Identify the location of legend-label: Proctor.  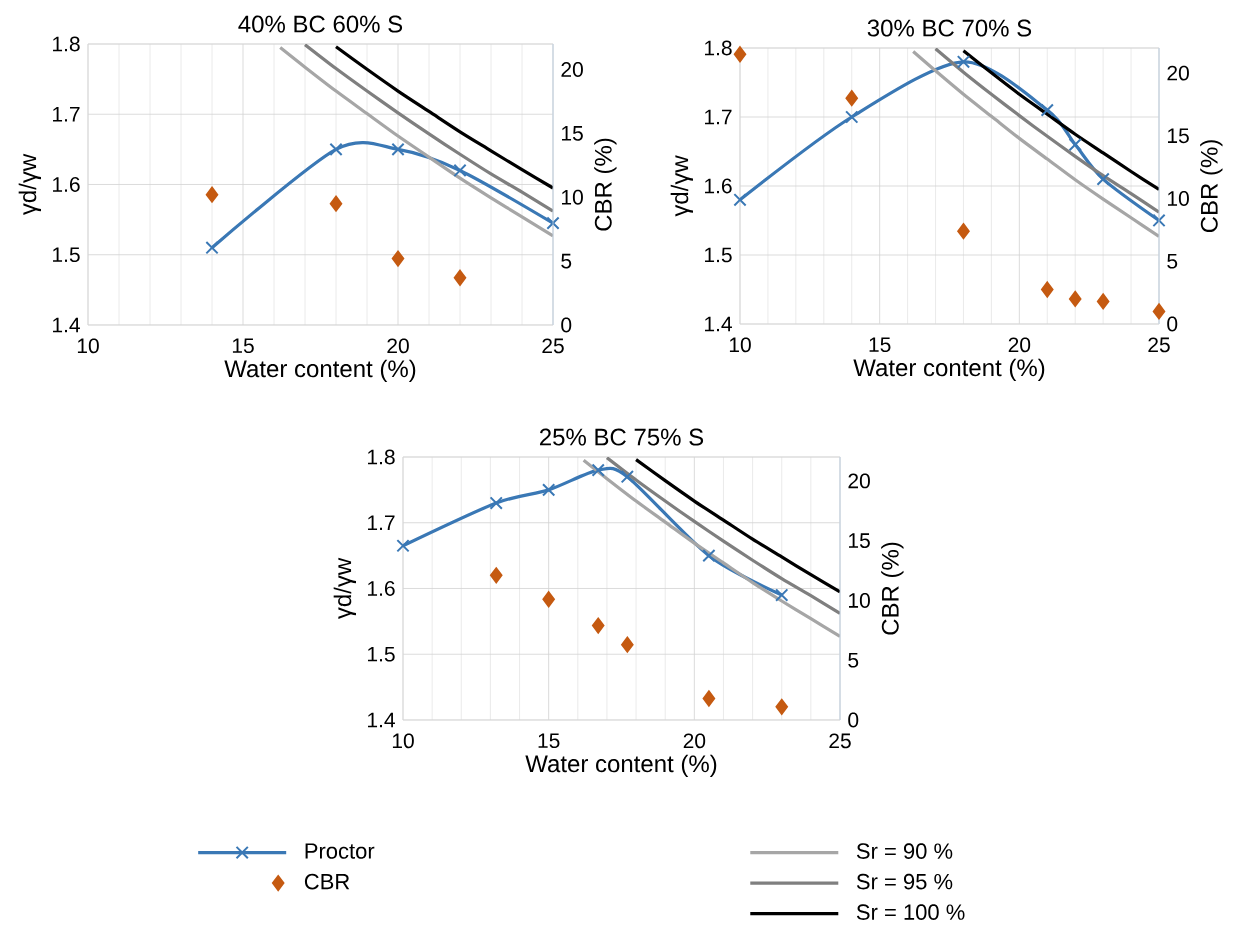
(340, 851).